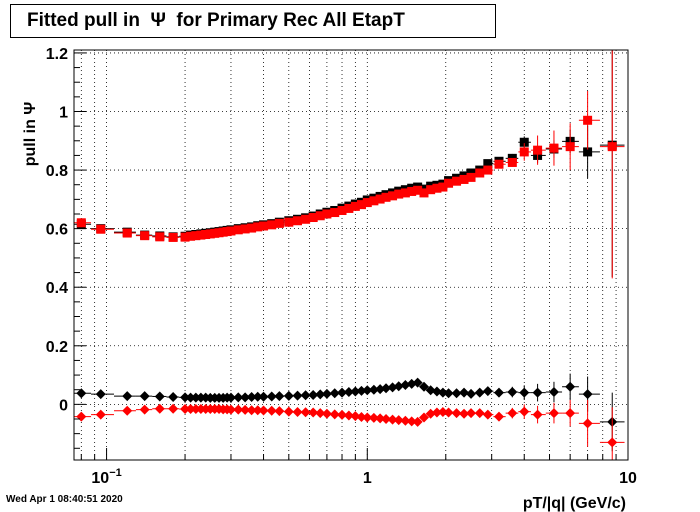 The image size is (700, 512). What do you see at coordinates (63, 113) in the screenshot?
I see `y-tick-label: 1` at bounding box center [63, 113].